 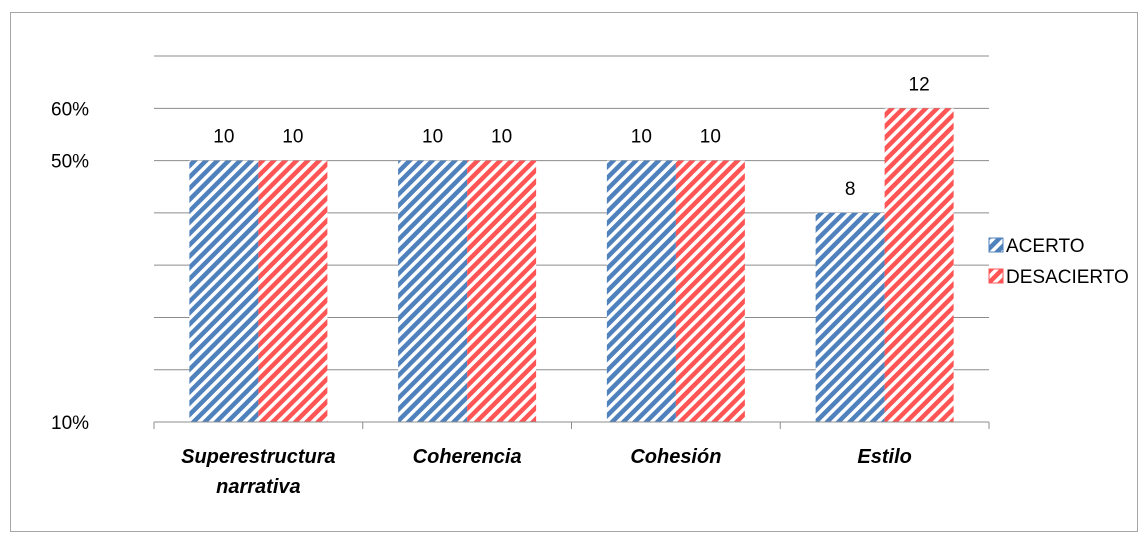 I want to click on y-tick-label: 60%, so click(x=70, y=109).